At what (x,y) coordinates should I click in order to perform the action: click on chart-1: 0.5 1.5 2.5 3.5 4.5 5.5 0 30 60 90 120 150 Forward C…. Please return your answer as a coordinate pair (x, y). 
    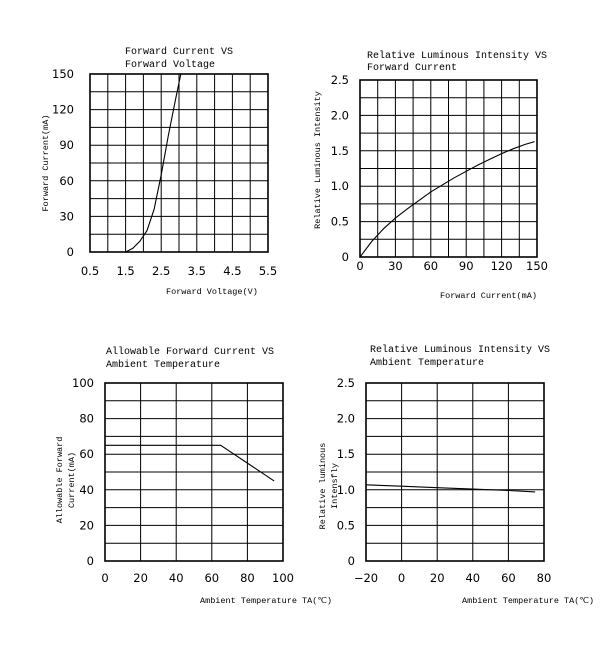
    Looking at the image, I should click on (159, 171).